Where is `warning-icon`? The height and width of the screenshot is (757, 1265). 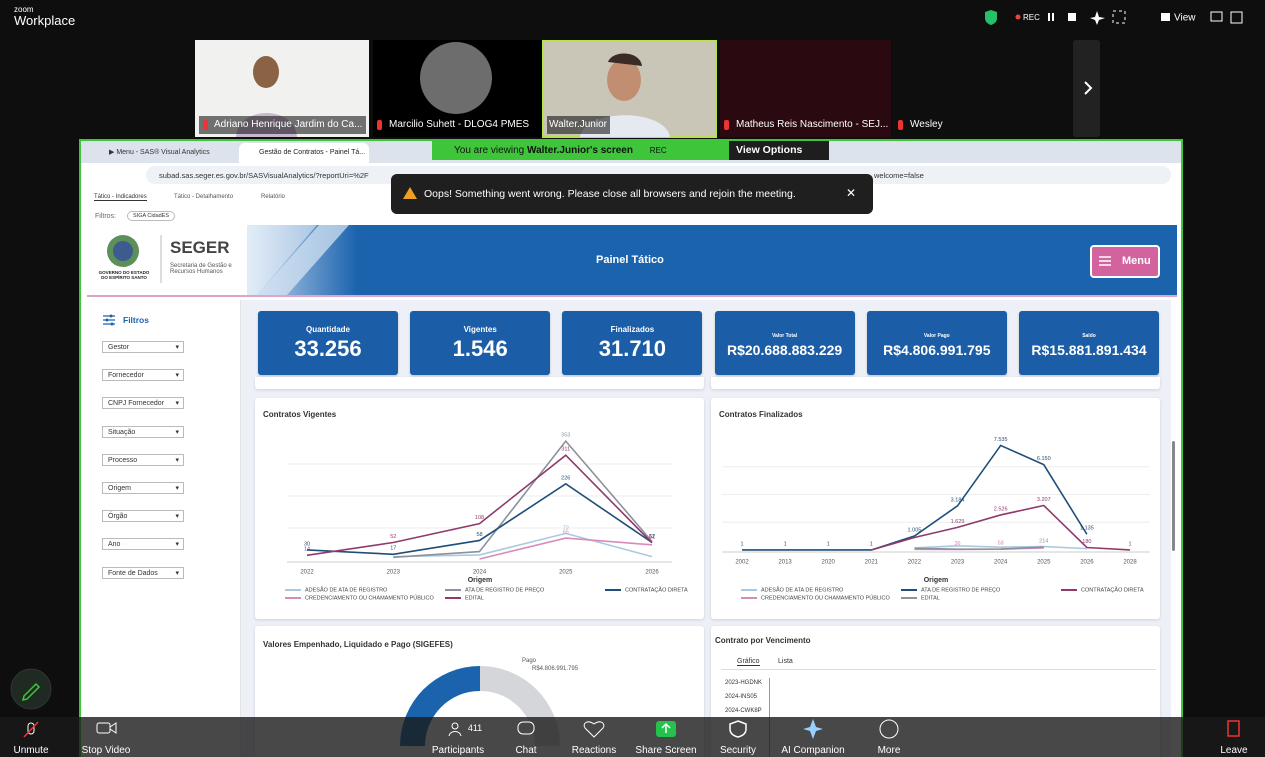 warning-icon is located at coordinates (410, 193).